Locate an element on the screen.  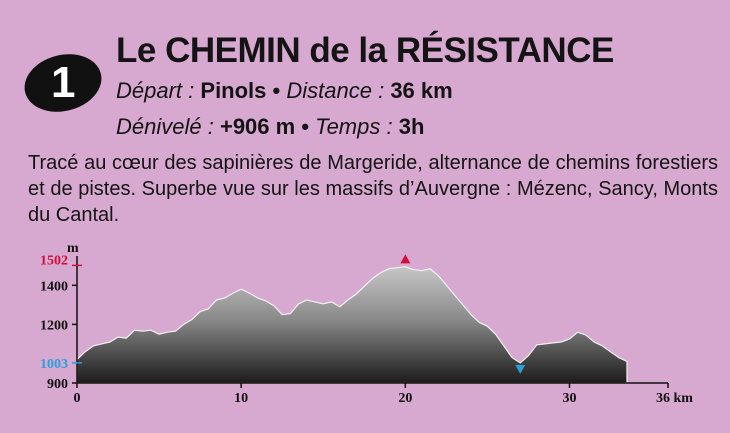
denivele-temps-line: Dénivelé : +906 m • Temps : 3h is located at coordinates (270, 127).